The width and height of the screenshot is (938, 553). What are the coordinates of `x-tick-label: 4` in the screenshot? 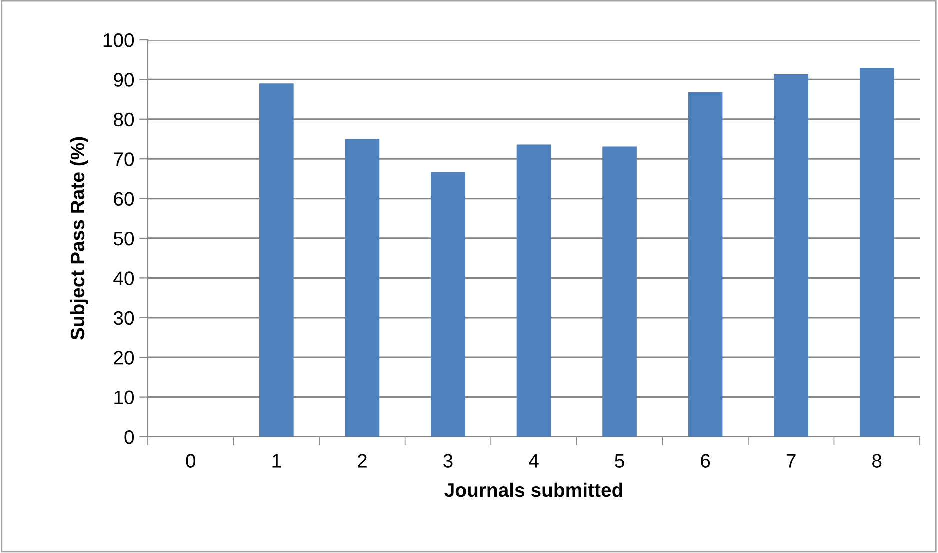 It's located at (534, 461).